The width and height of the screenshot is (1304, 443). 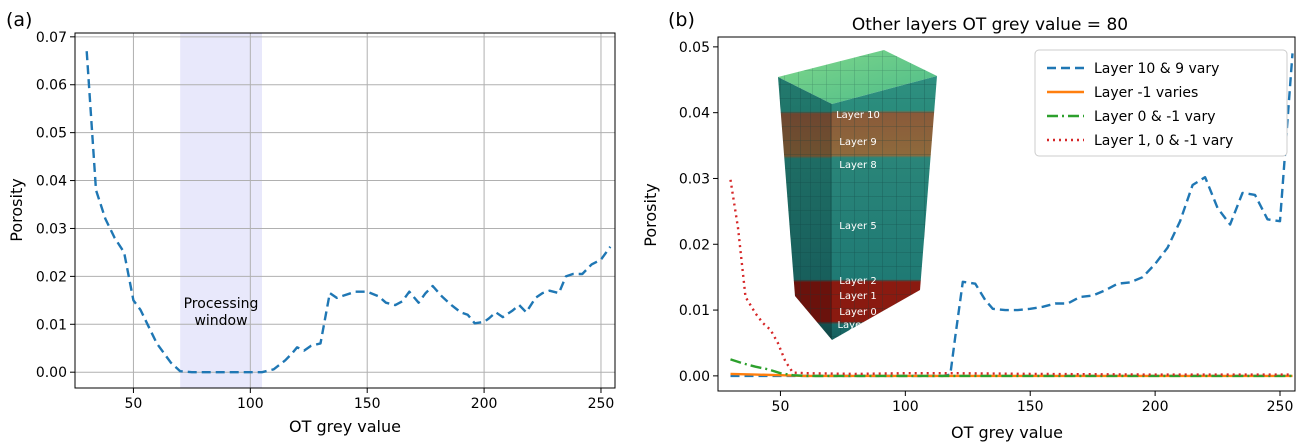 What do you see at coordinates (220, 321) in the screenshot?
I see `processing-window-label-line2: window` at bounding box center [220, 321].